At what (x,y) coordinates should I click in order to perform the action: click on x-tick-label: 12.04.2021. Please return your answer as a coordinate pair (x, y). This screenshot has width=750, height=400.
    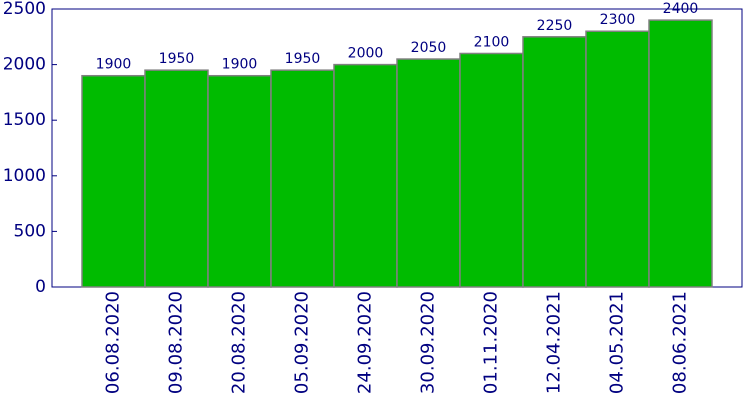
    Looking at the image, I should click on (554, 342).